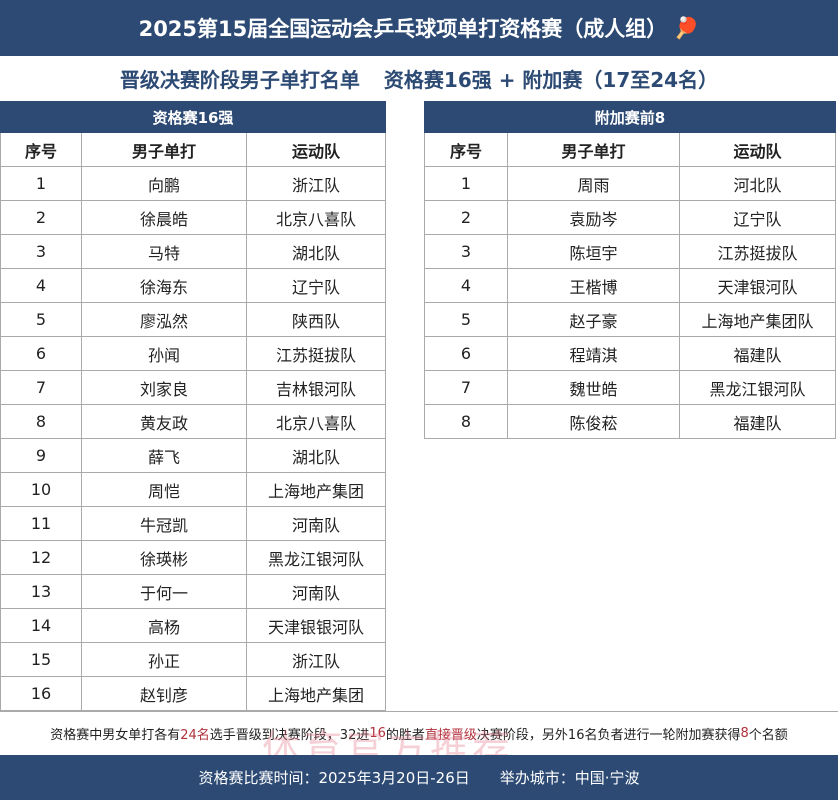 Image resolution: width=838 pixels, height=800 pixels. What do you see at coordinates (193, 117) in the screenshot?
I see `table-title: 资格赛16强` at bounding box center [193, 117].